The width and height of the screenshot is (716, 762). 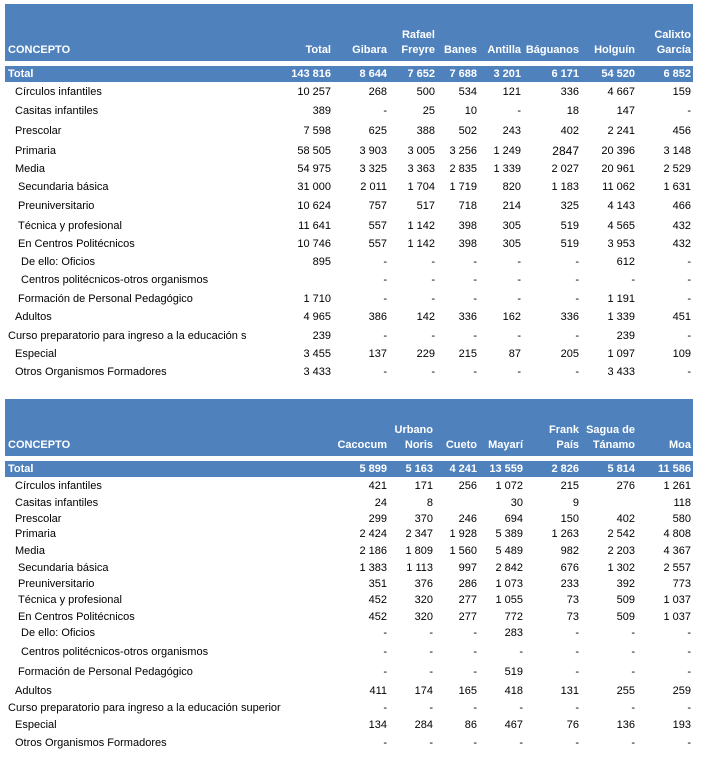 I want to click on cell-value: 625, so click(x=377, y=131).